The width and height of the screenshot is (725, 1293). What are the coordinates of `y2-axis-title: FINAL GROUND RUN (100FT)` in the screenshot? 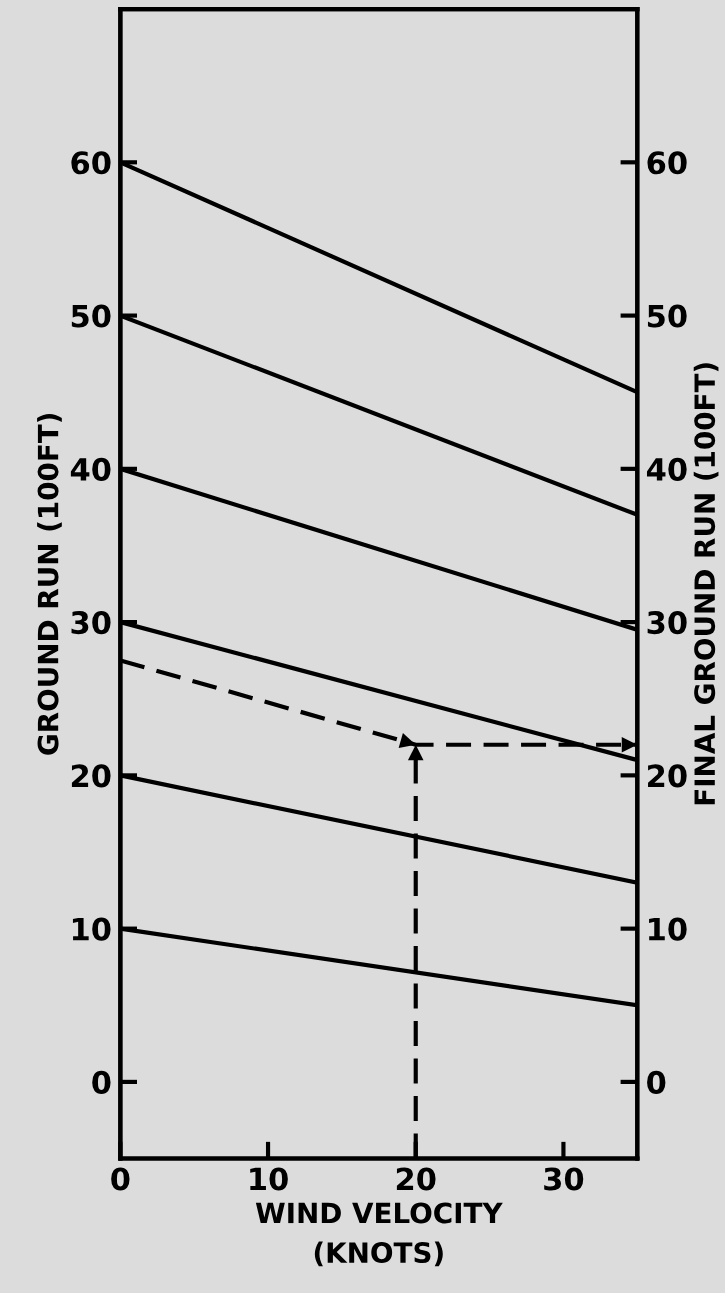 It's located at (706, 584).